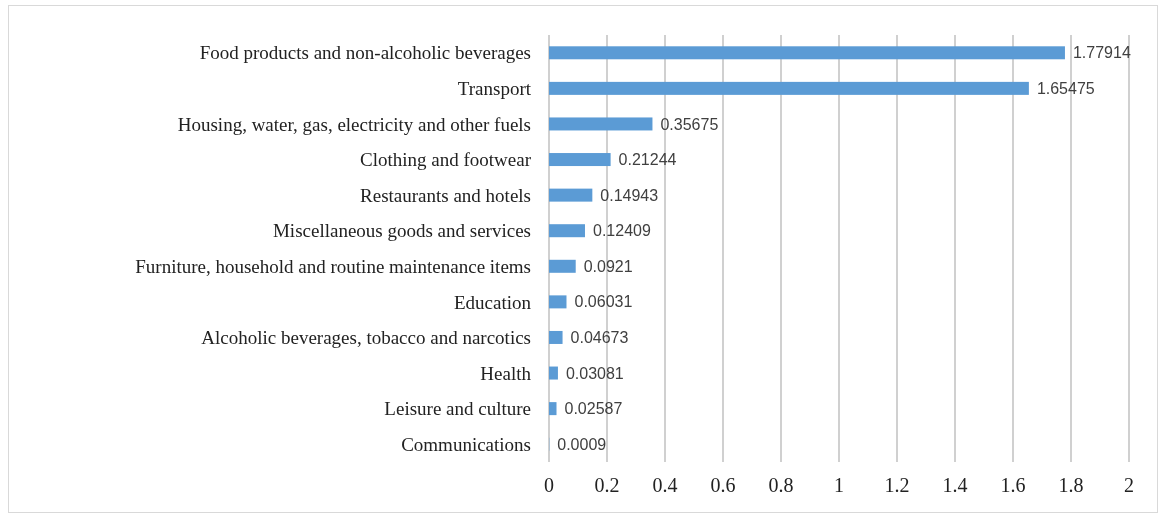 This screenshot has width=1158, height=513. I want to click on y-tick-label: Food products and non-alcoholic beverages, so click(365, 53).